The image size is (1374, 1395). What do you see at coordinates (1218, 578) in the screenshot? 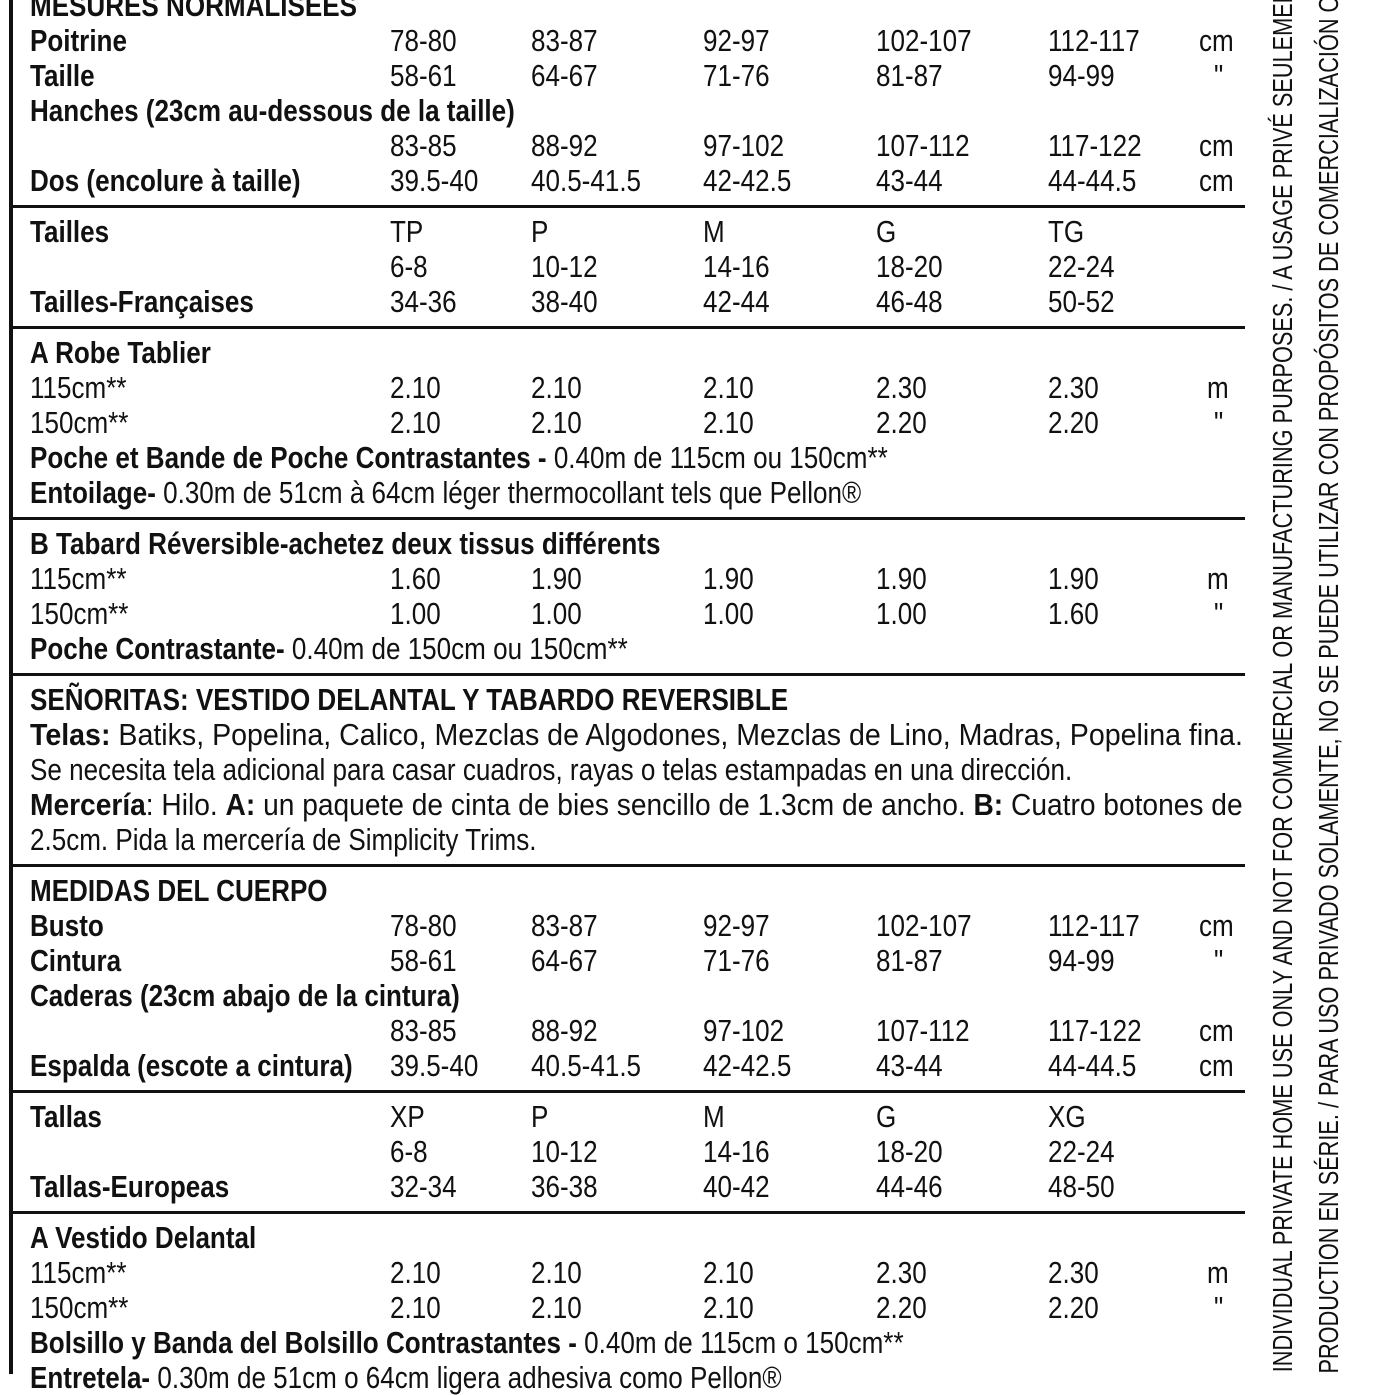
I see `unit-text: m` at bounding box center [1218, 578].